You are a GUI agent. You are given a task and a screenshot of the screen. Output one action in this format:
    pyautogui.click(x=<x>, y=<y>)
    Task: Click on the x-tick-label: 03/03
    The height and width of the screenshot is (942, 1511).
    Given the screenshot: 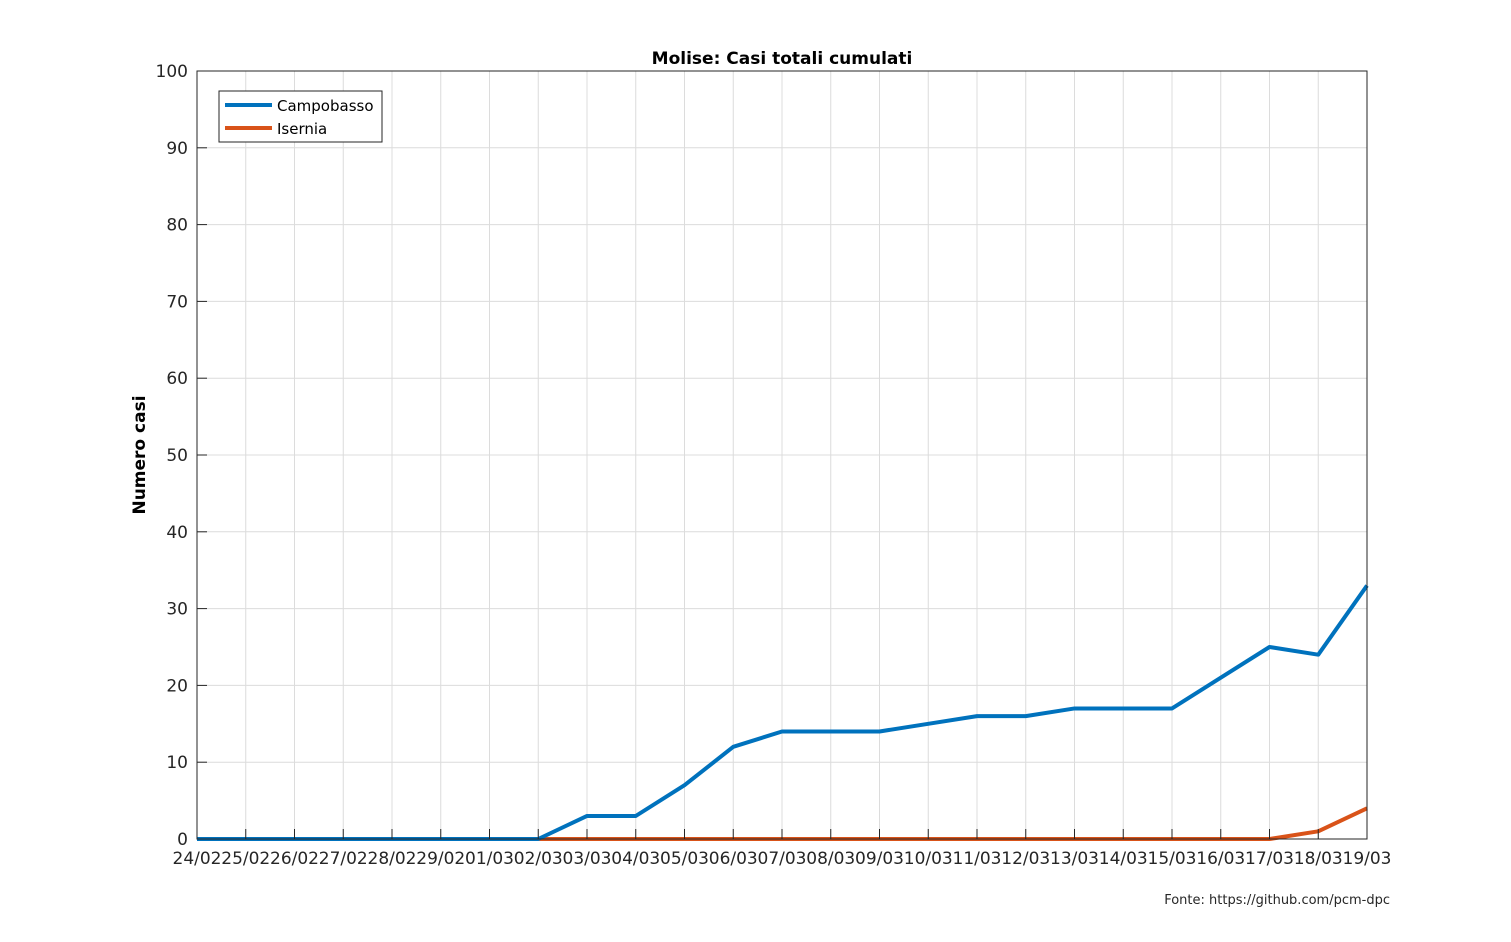 What is the action you would take?
    pyautogui.click(x=587, y=859)
    